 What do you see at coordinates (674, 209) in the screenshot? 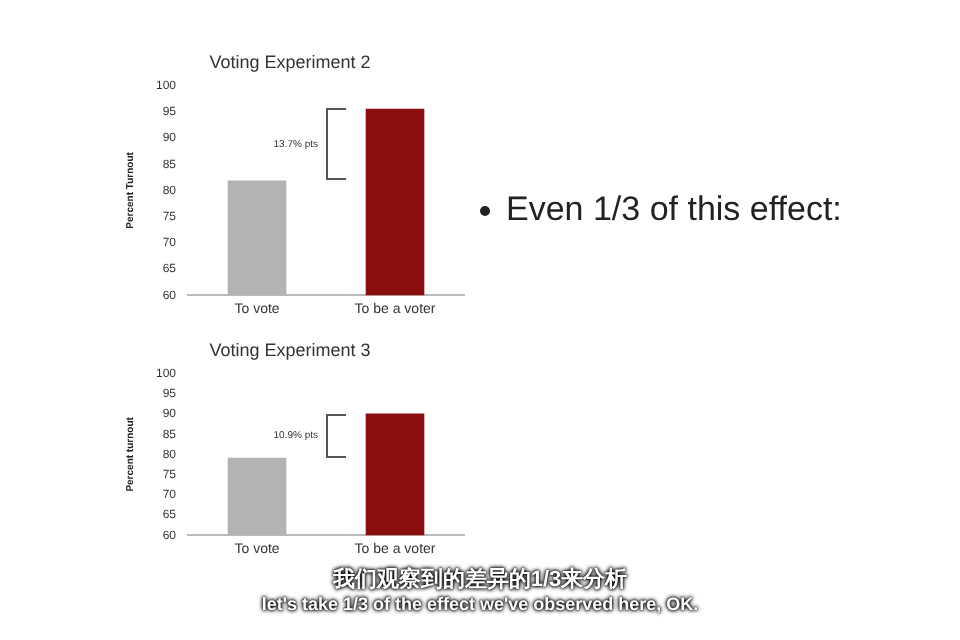
I see `text: Even 1/3 of this effect:` at bounding box center [674, 209].